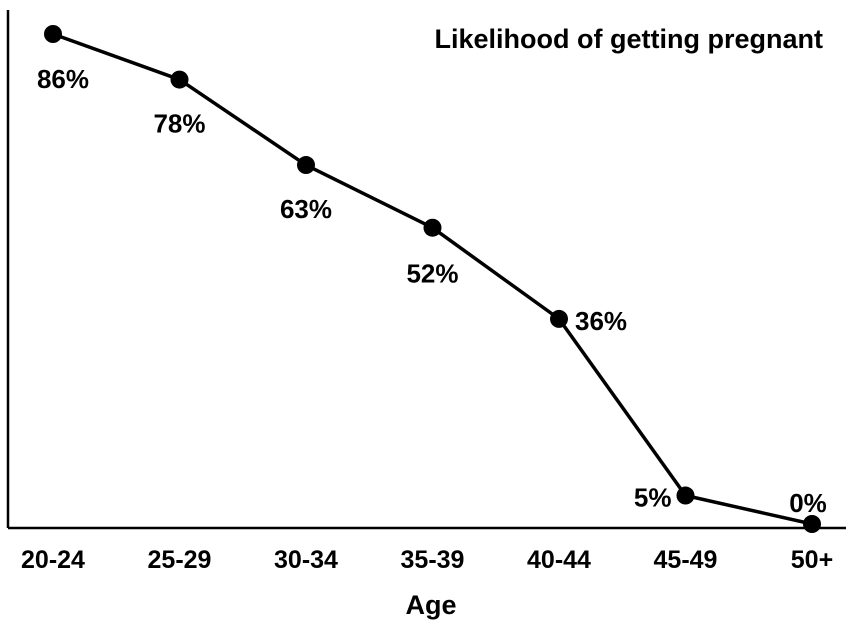 Image resolution: width=851 pixels, height=626 pixels. I want to click on data-label-35-39: 52%, so click(432, 274).